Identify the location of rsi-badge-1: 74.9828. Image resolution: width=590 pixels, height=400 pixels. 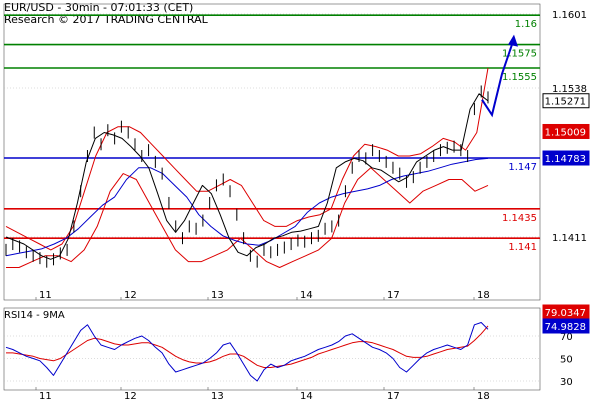
(565, 327).